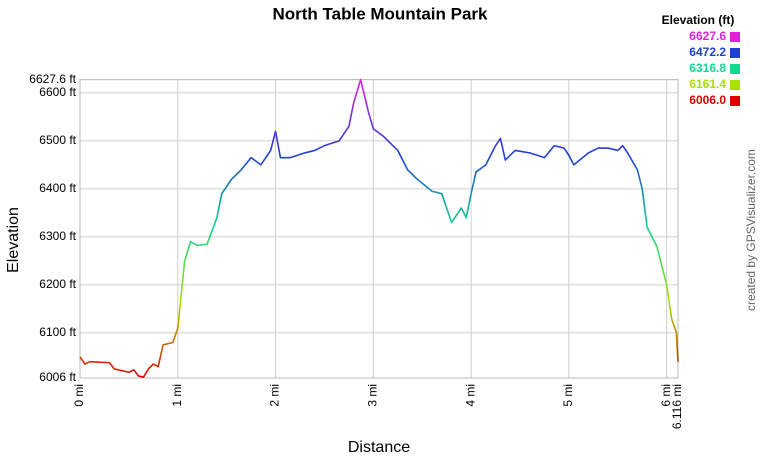  I want to click on y-tick-label: 6500 ft, so click(57, 140).